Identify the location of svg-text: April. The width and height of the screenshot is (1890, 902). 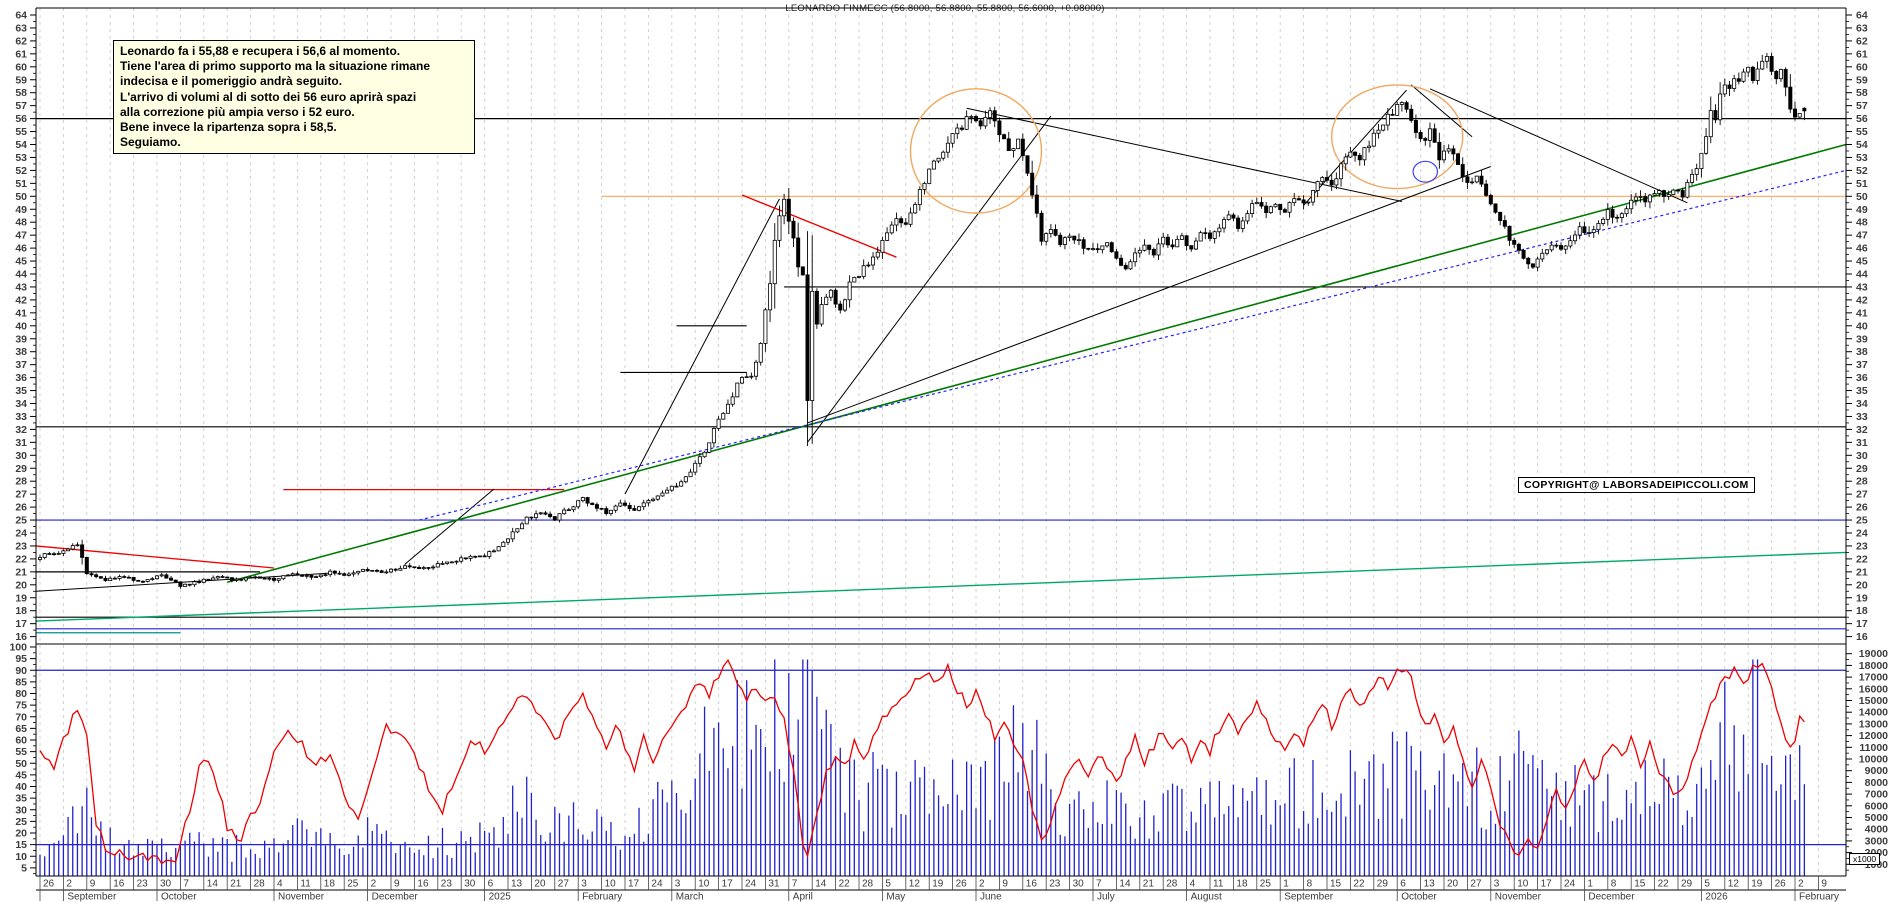
(803, 897).